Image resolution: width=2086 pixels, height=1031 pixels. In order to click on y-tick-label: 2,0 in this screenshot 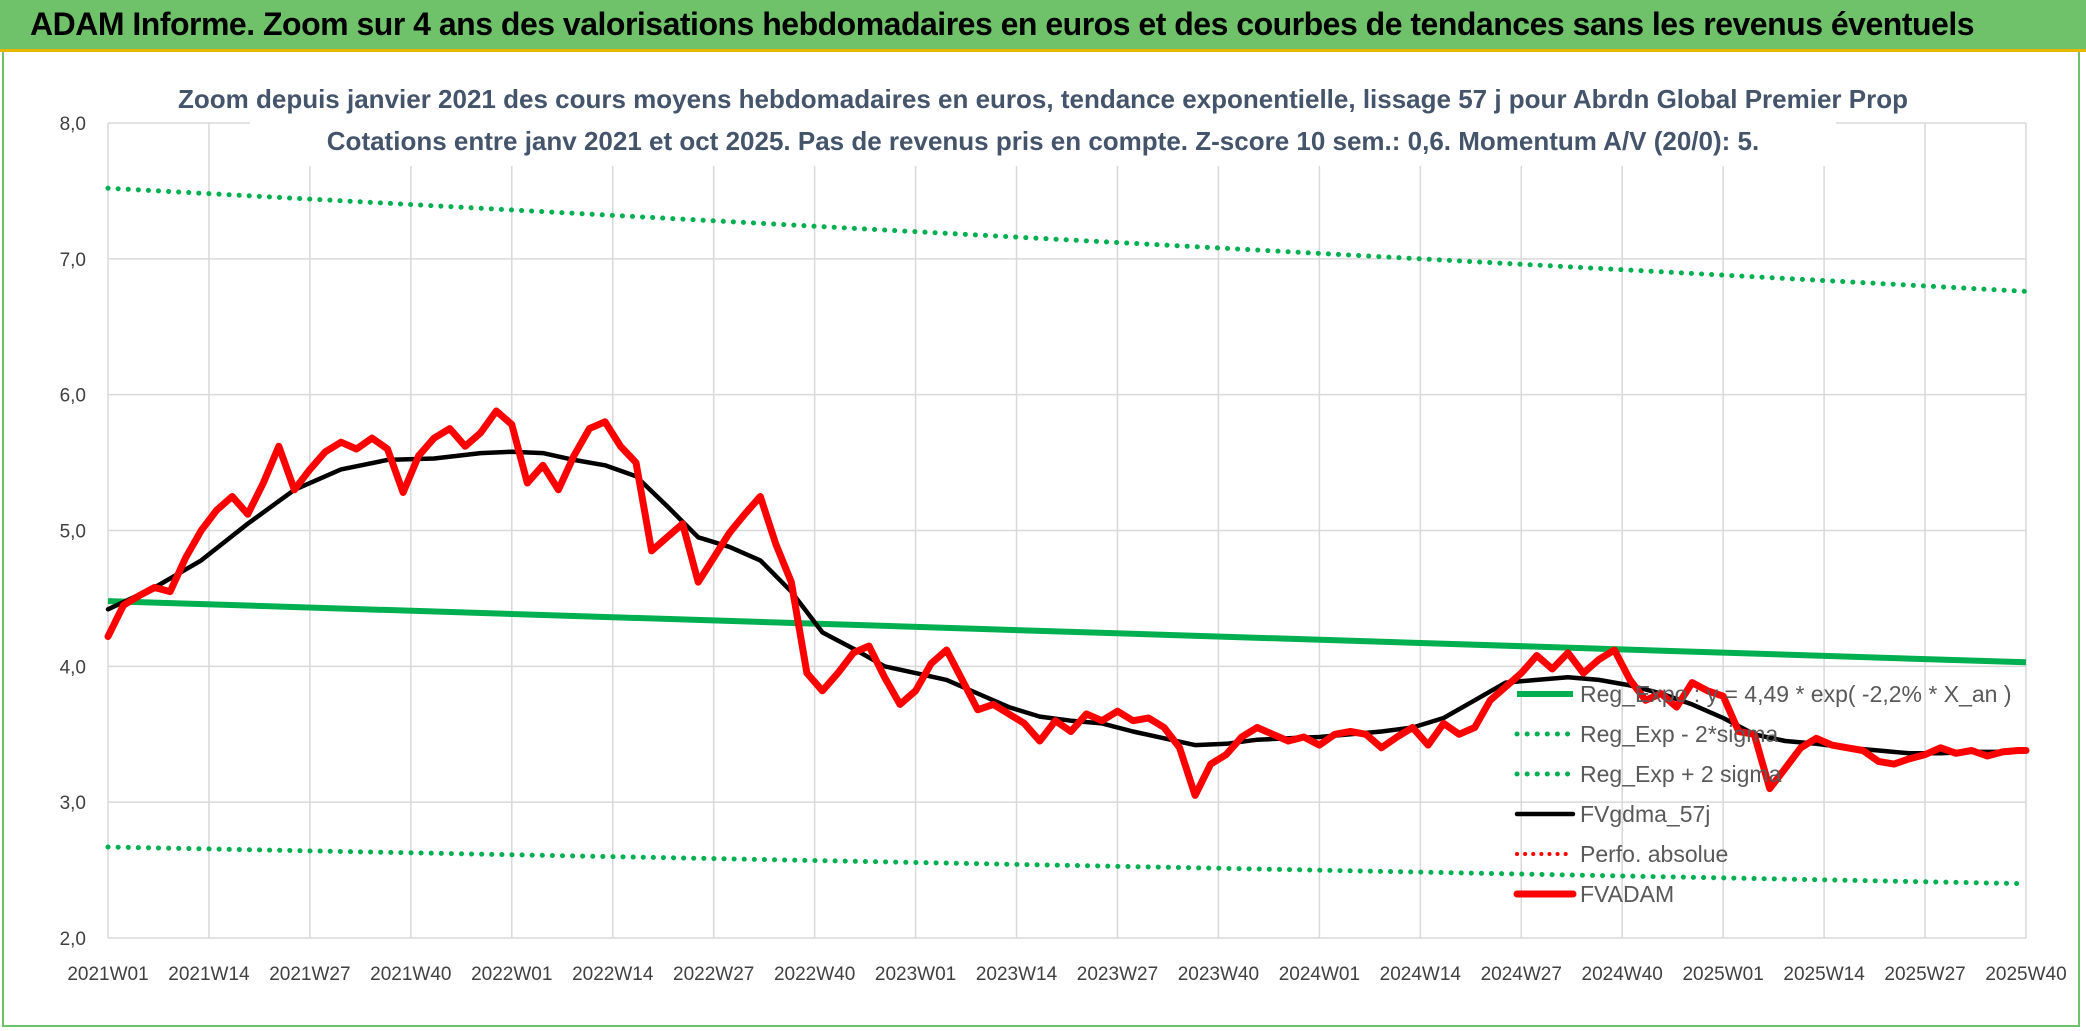, I will do `click(73, 939)`.